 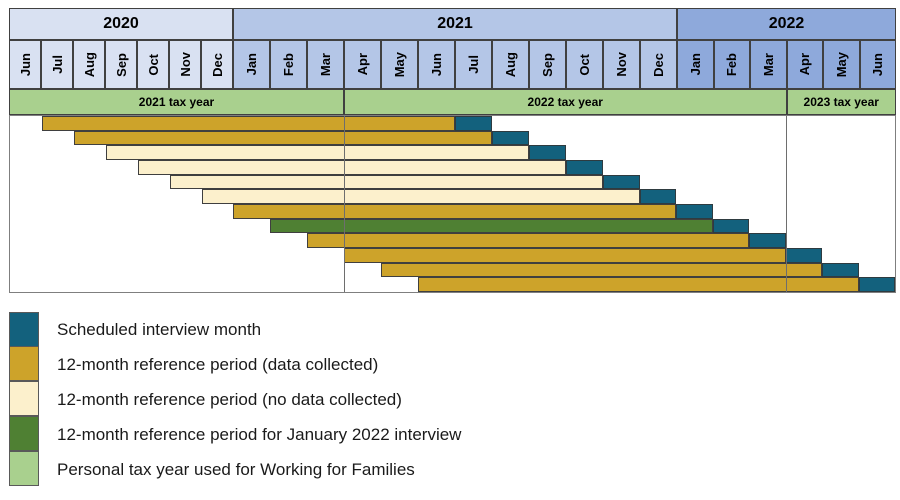 I want to click on month-cell-feb-2021: Feb, so click(x=288, y=64).